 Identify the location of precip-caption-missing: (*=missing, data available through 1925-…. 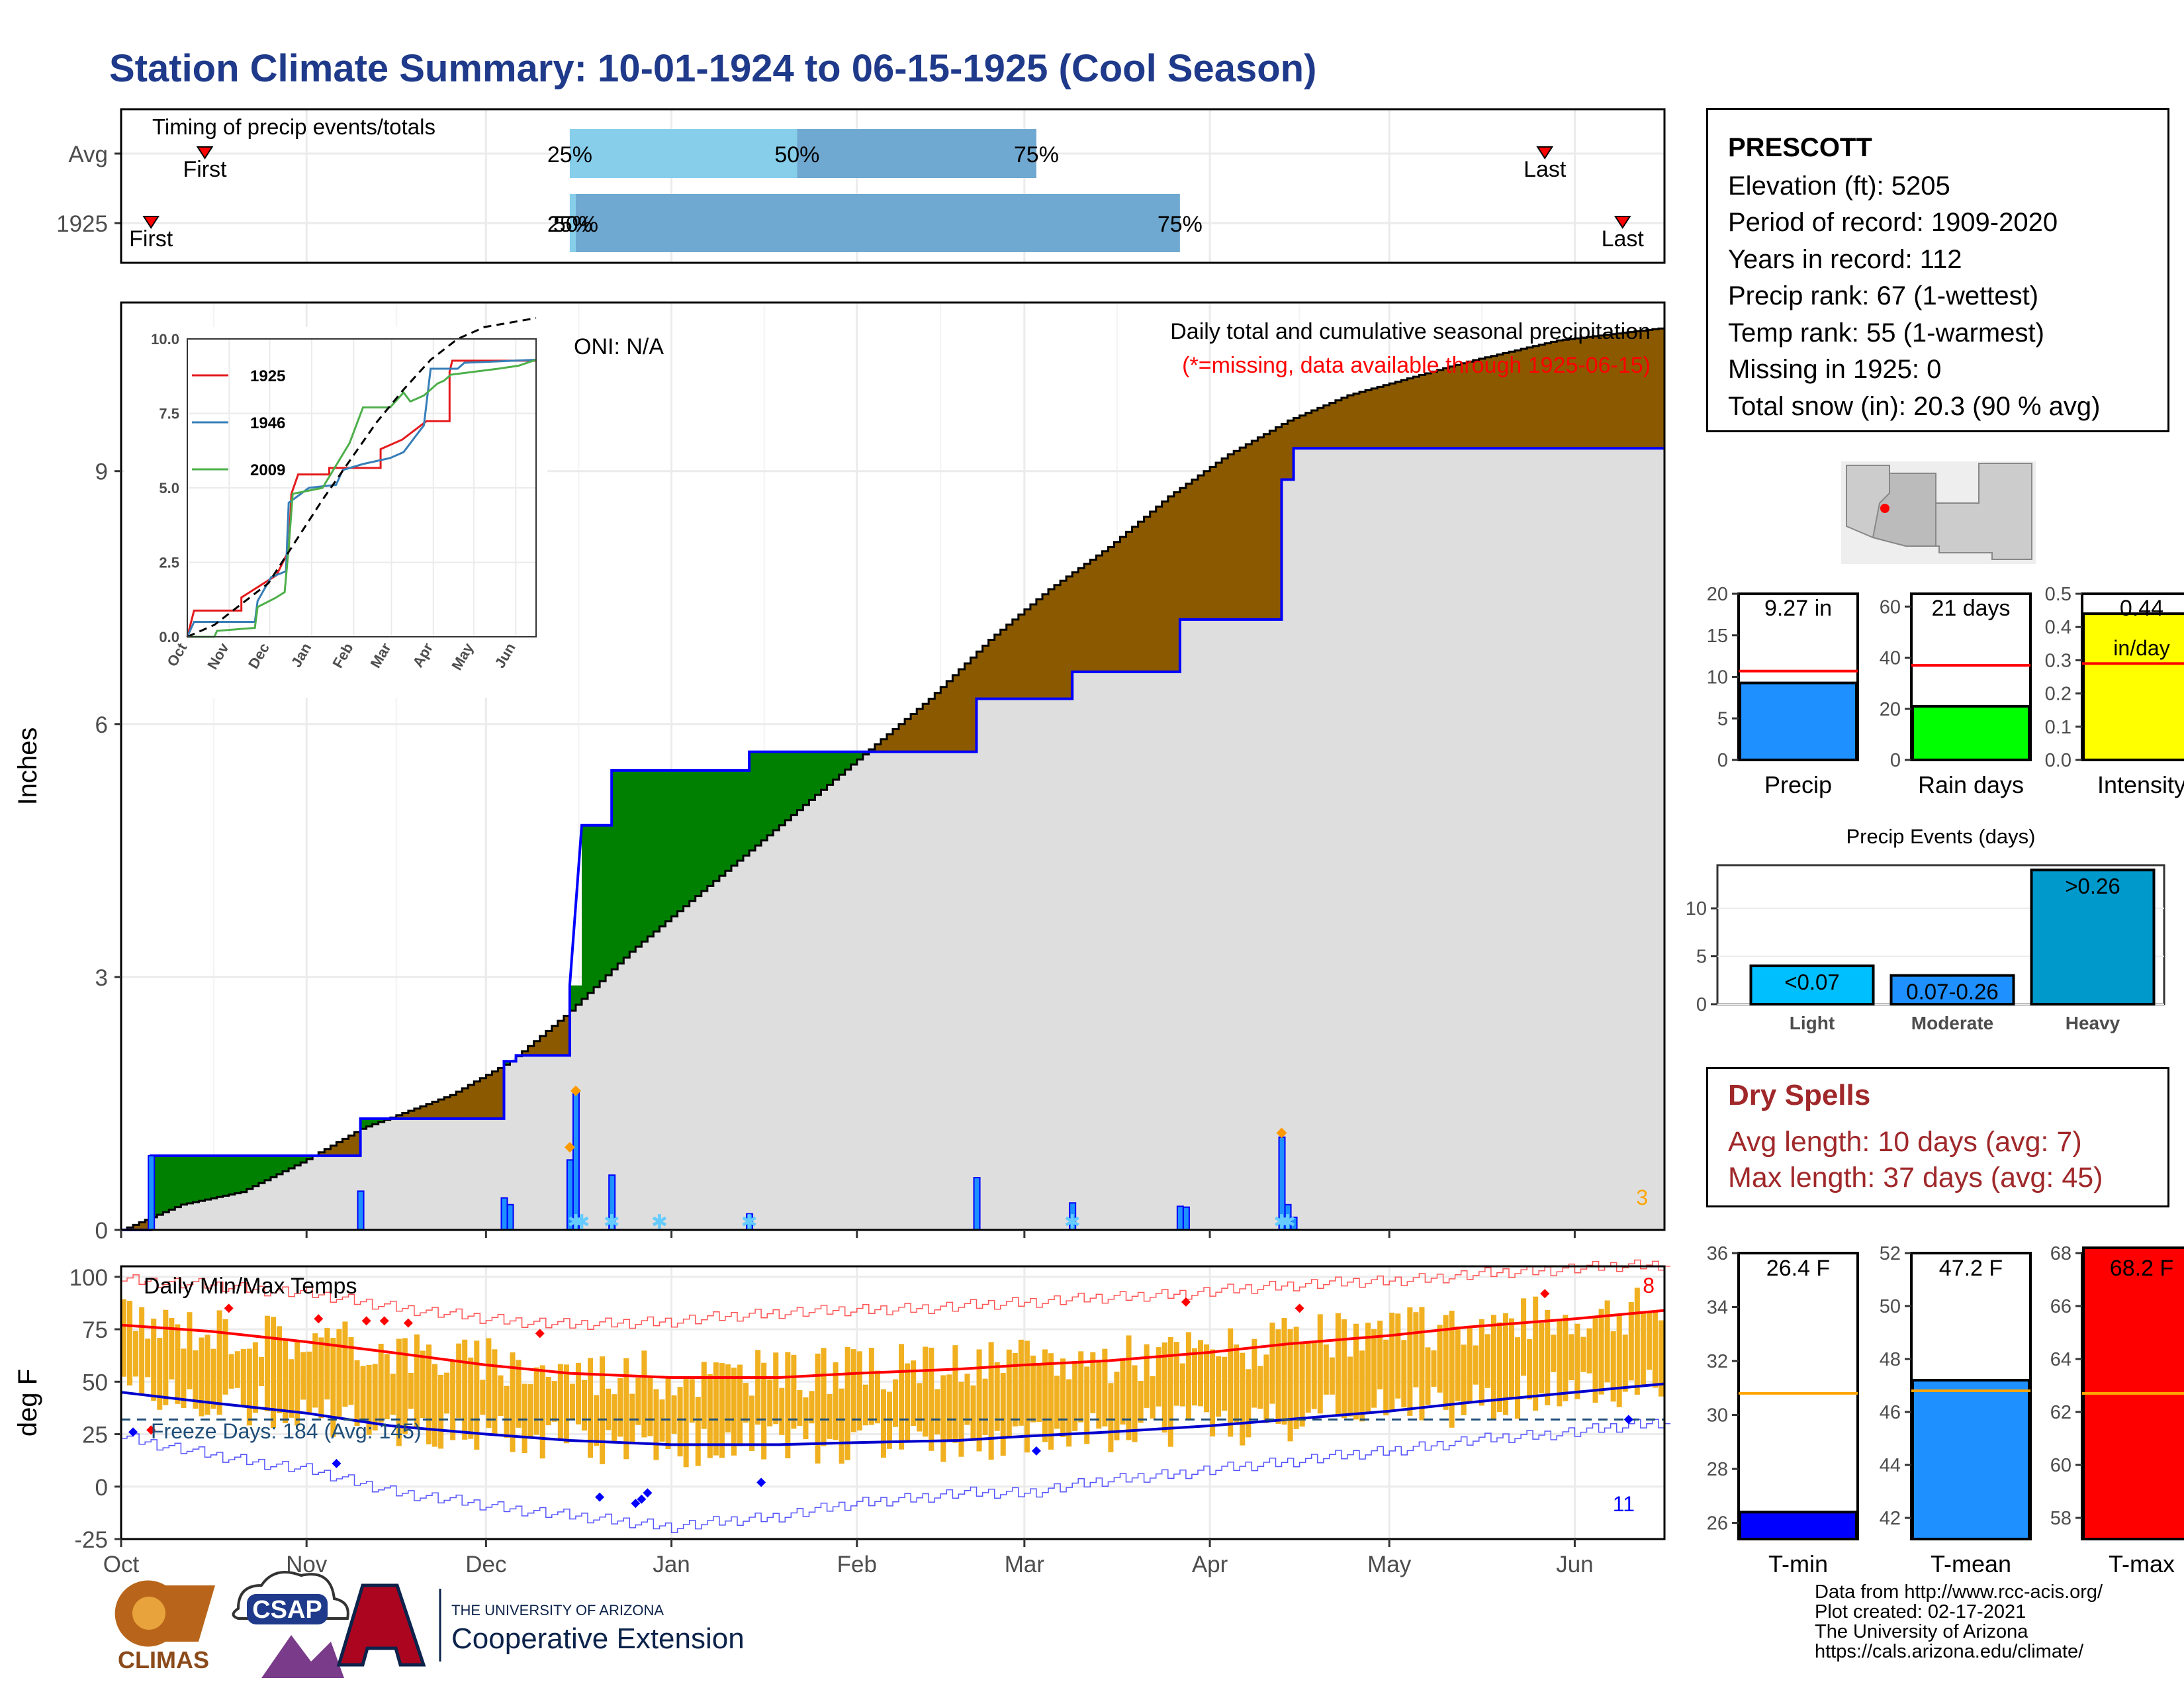
(1416, 365).